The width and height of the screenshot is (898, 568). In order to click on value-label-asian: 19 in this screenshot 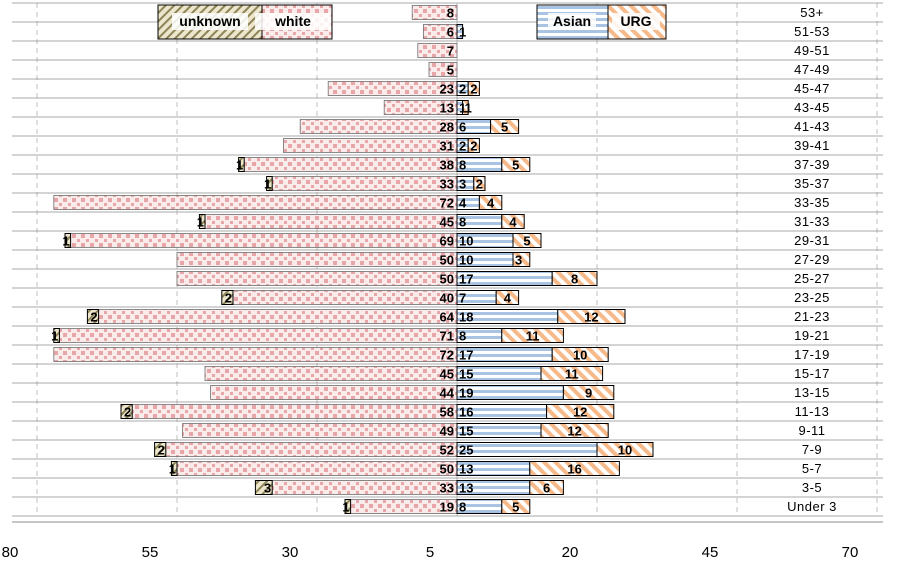, I will do `click(466, 393)`.